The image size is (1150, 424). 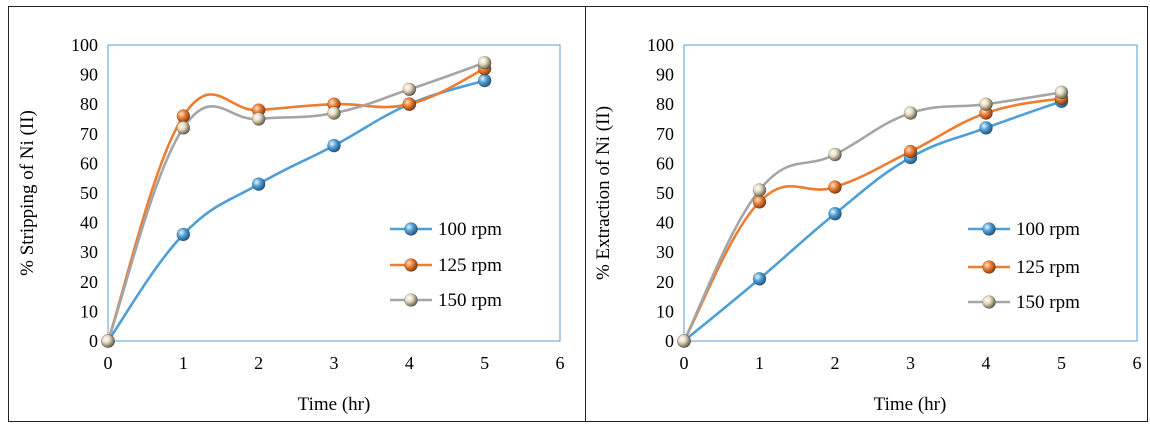 I want to click on x-axis-title-stripping: Time (hr), so click(x=334, y=404).